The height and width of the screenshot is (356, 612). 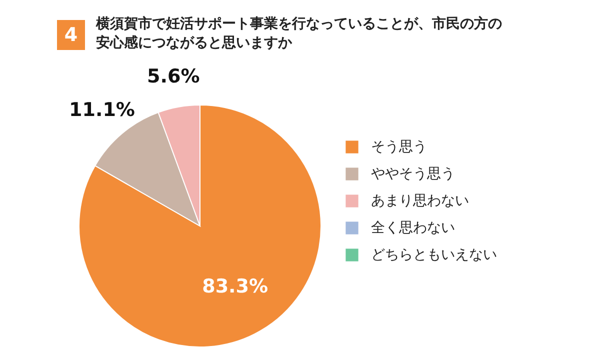 What do you see at coordinates (173, 76) in the screenshot?
I see `data-label: 5.6%` at bounding box center [173, 76].